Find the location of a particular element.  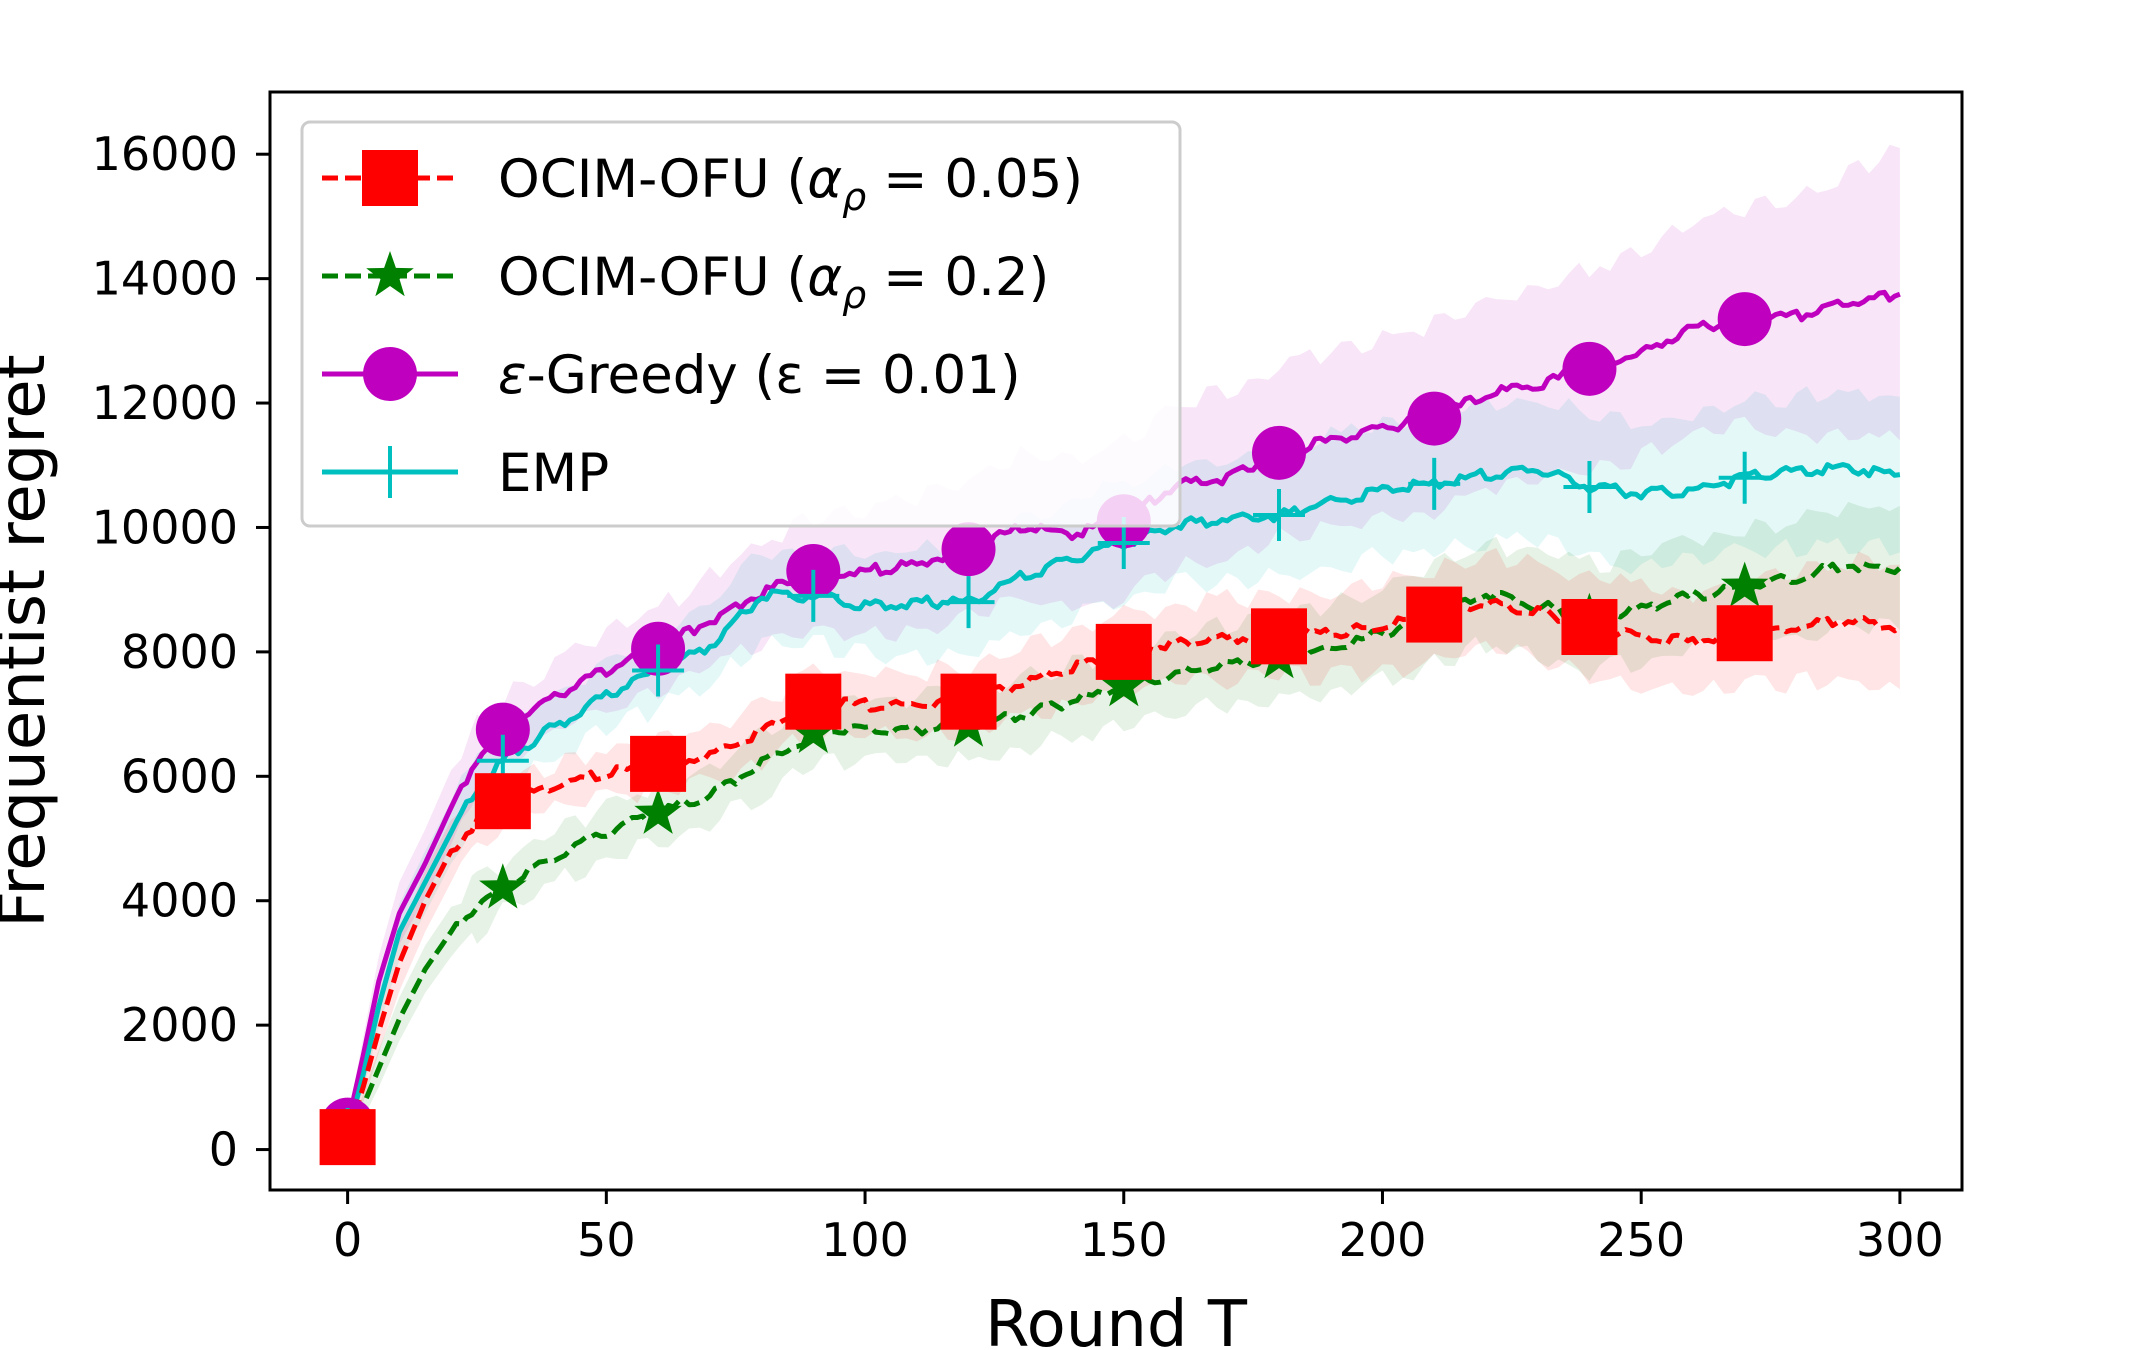

legend-entry: EMP is located at coordinates (465, 473).